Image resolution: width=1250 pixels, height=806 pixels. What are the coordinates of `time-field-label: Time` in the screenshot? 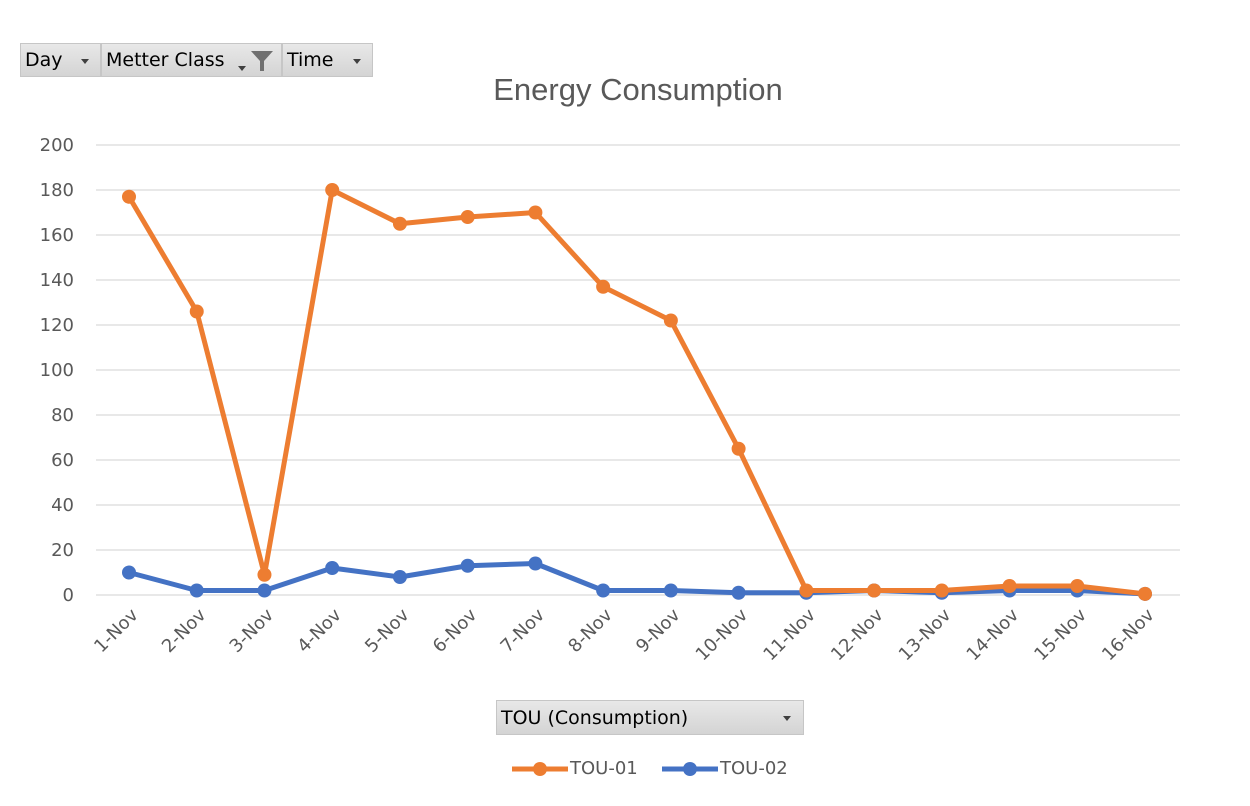 It's located at (310, 60).